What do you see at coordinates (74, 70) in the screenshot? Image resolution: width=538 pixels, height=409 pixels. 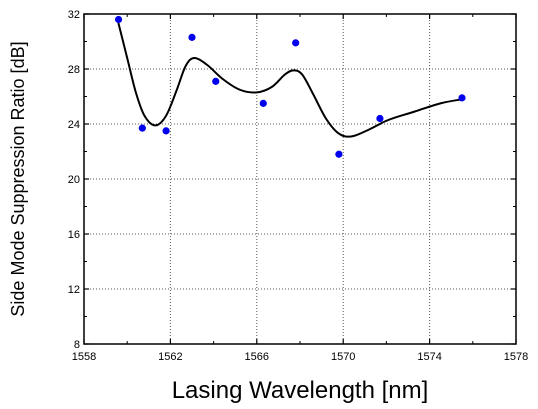 I see `y-tick-label: 28` at bounding box center [74, 70].